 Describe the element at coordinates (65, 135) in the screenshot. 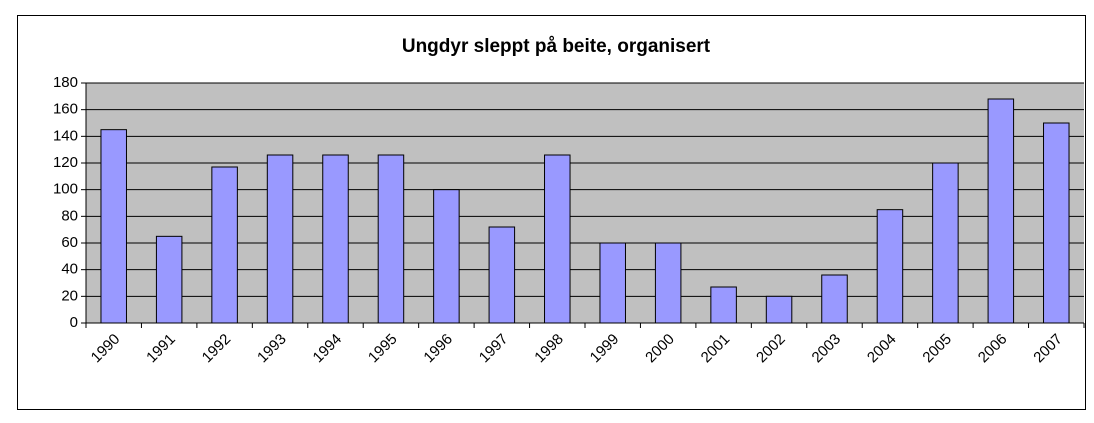

I see `y-tick-label: 140` at that location.